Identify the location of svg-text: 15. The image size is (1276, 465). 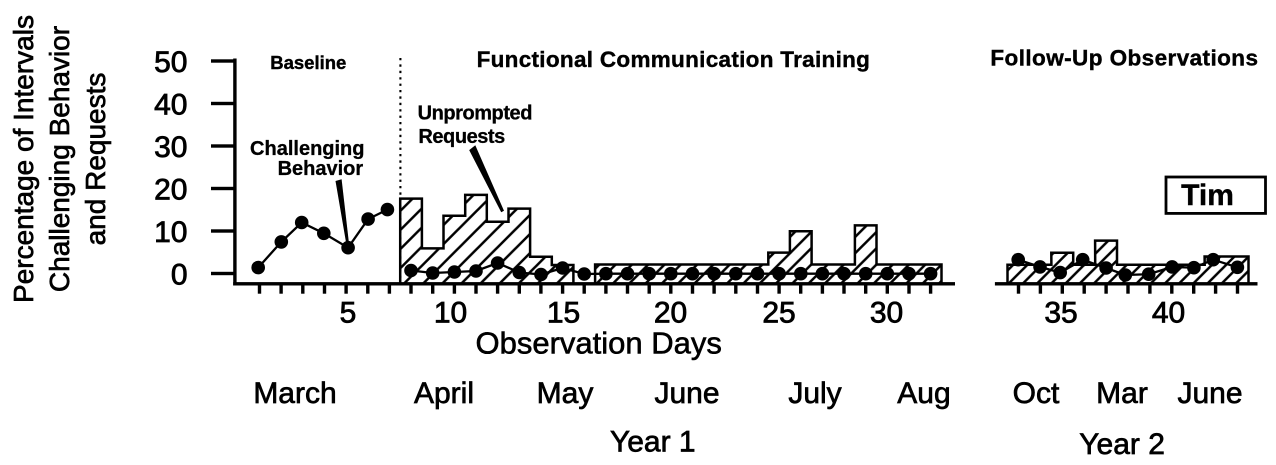
(563, 313).